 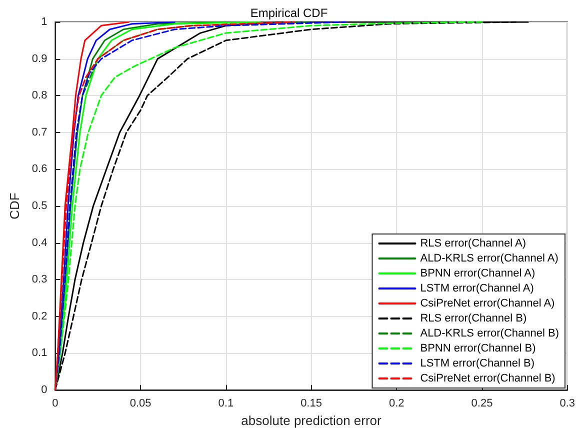 I want to click on x-axis-title: absolute prediction error, so click(x=311, y=420).